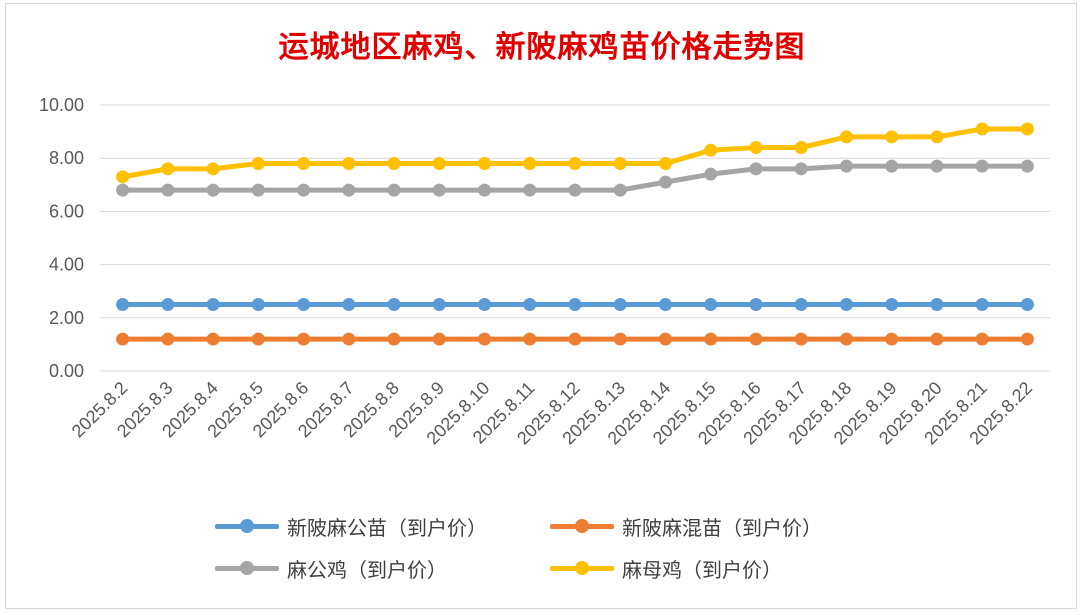 The height and width of the screenshot is (615, 1084). I want to click on legend-label-4: 麻母鸡（到户价）, so click(702, 569).